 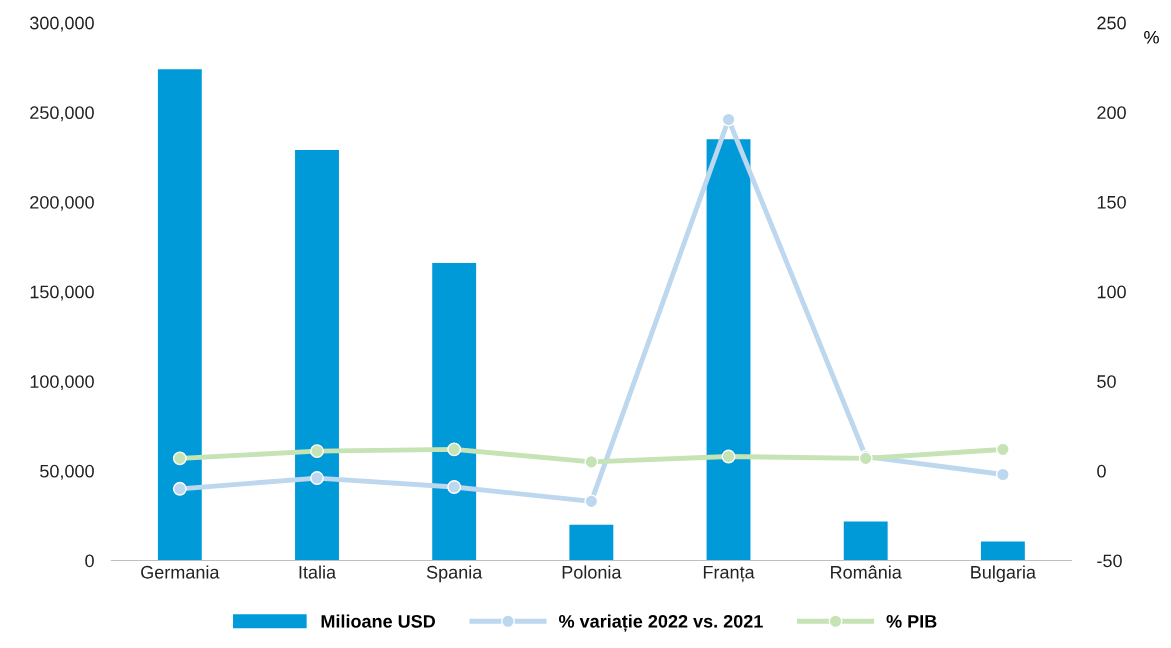 I want to click on legend-label: % PIB, so click(x=911, y=621).